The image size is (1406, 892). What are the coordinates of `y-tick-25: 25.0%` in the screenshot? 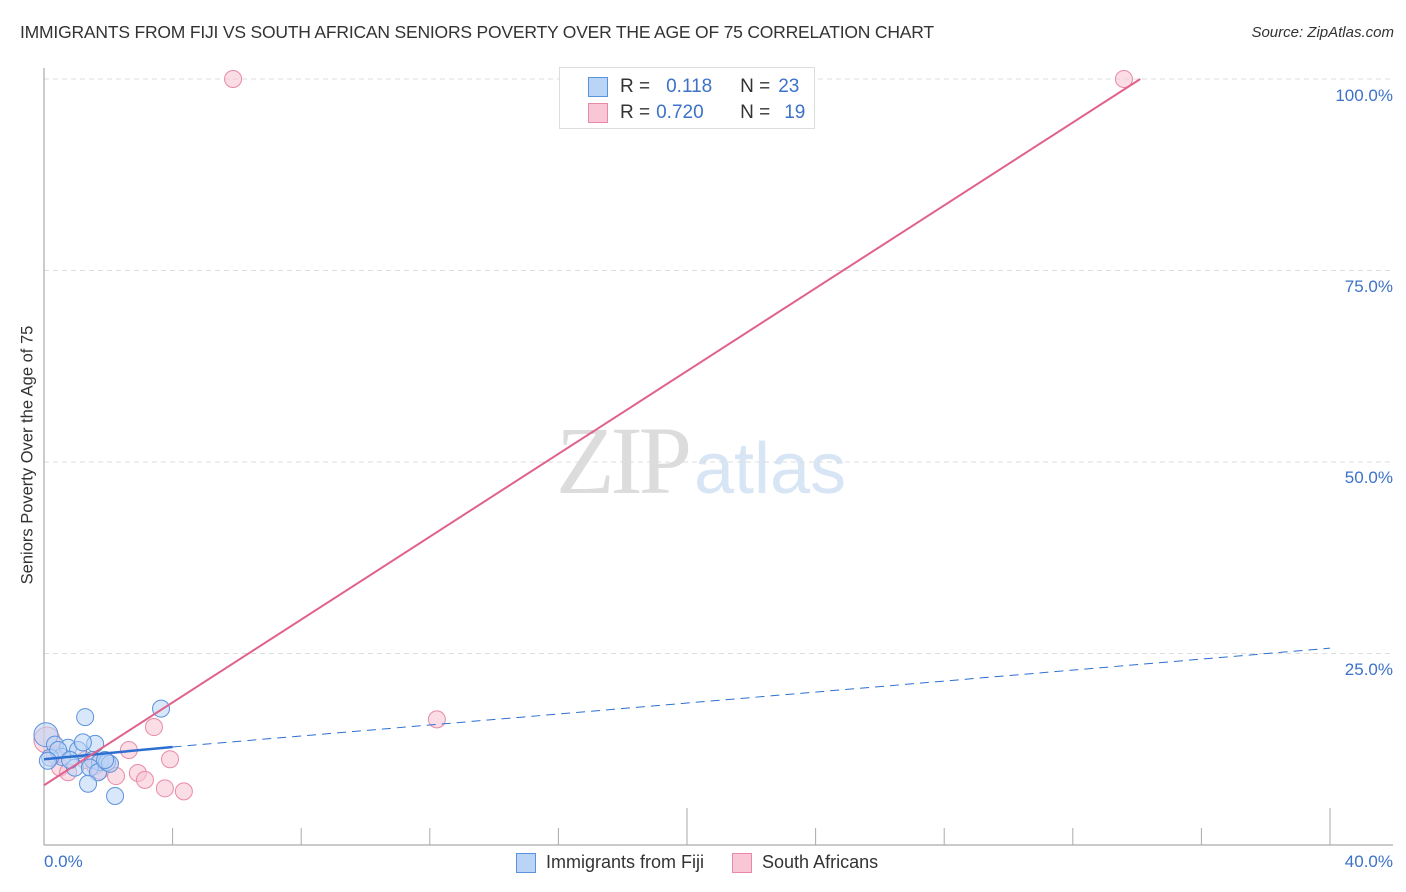 It's located at (1368, 669).